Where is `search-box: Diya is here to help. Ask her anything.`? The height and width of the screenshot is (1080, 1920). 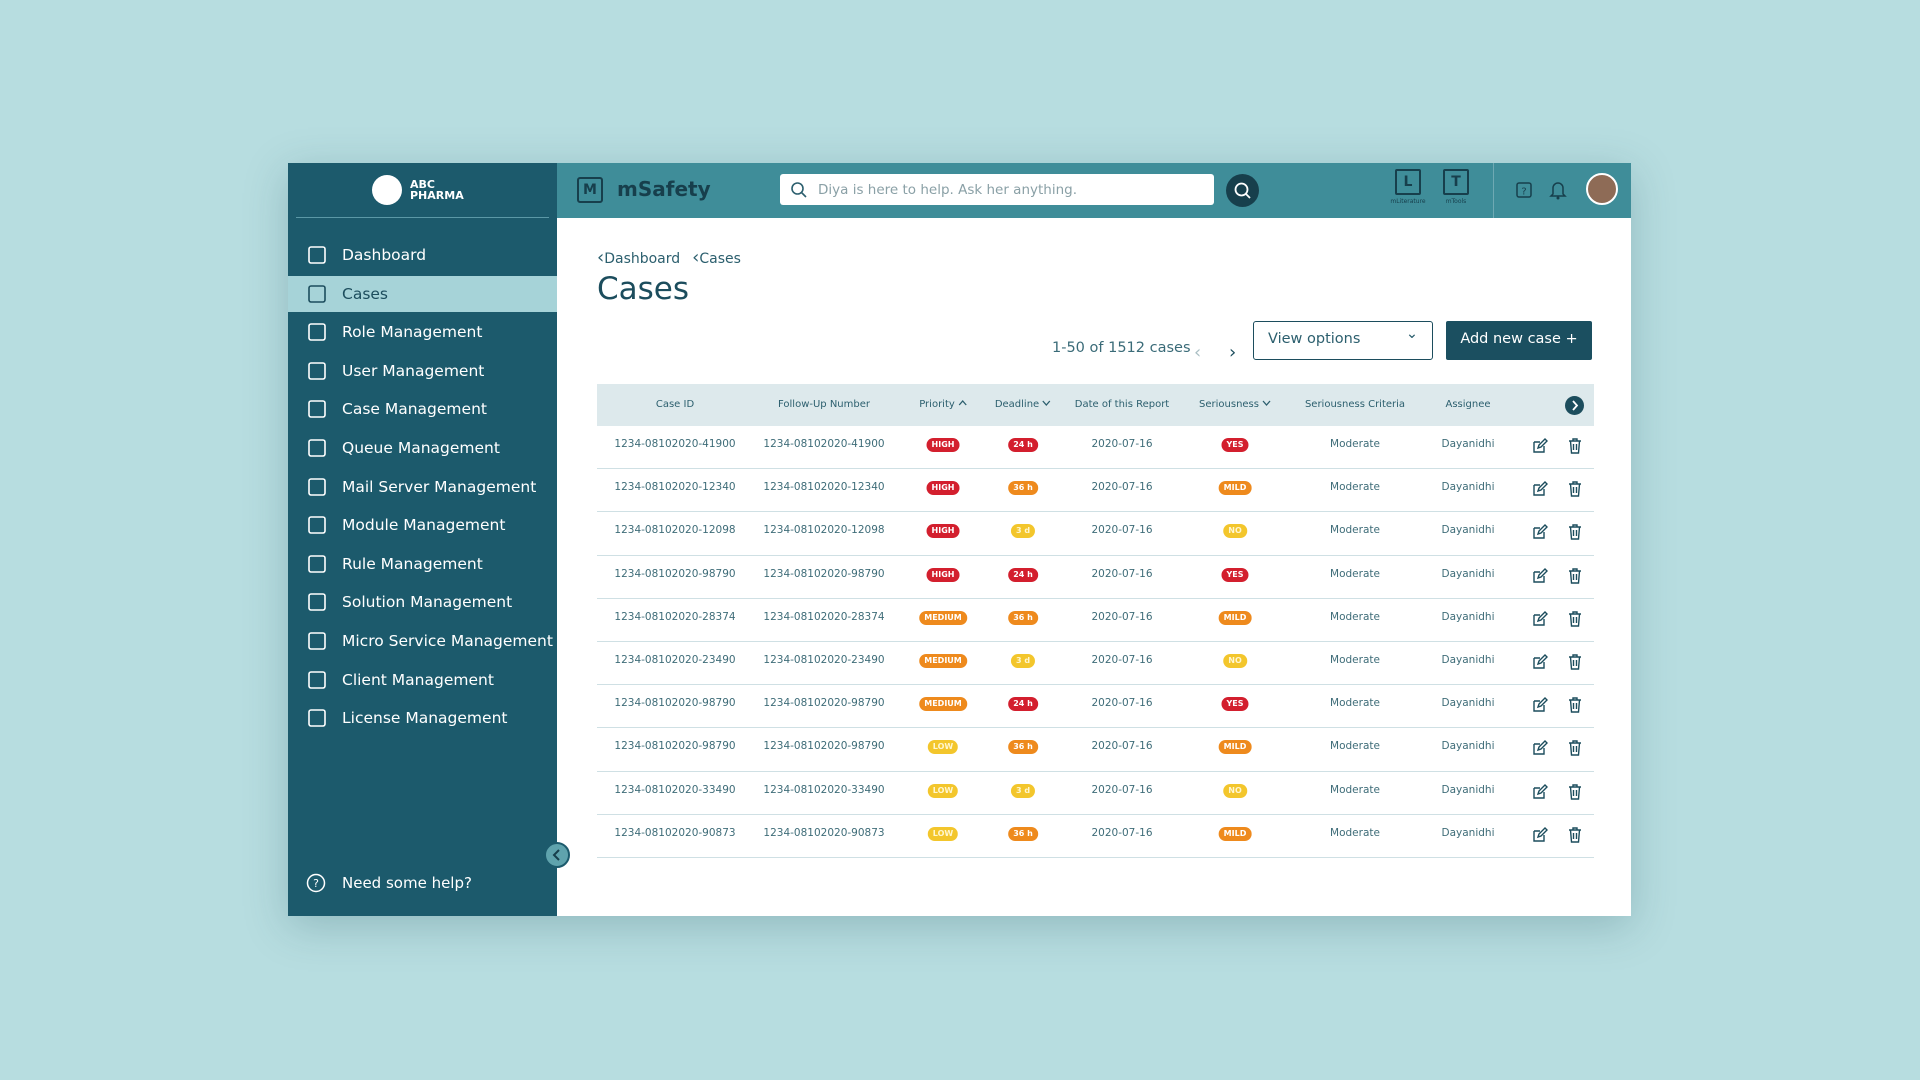 search-box: Diya is here to help. Ask her anything. is located at coordinates (997, 189).